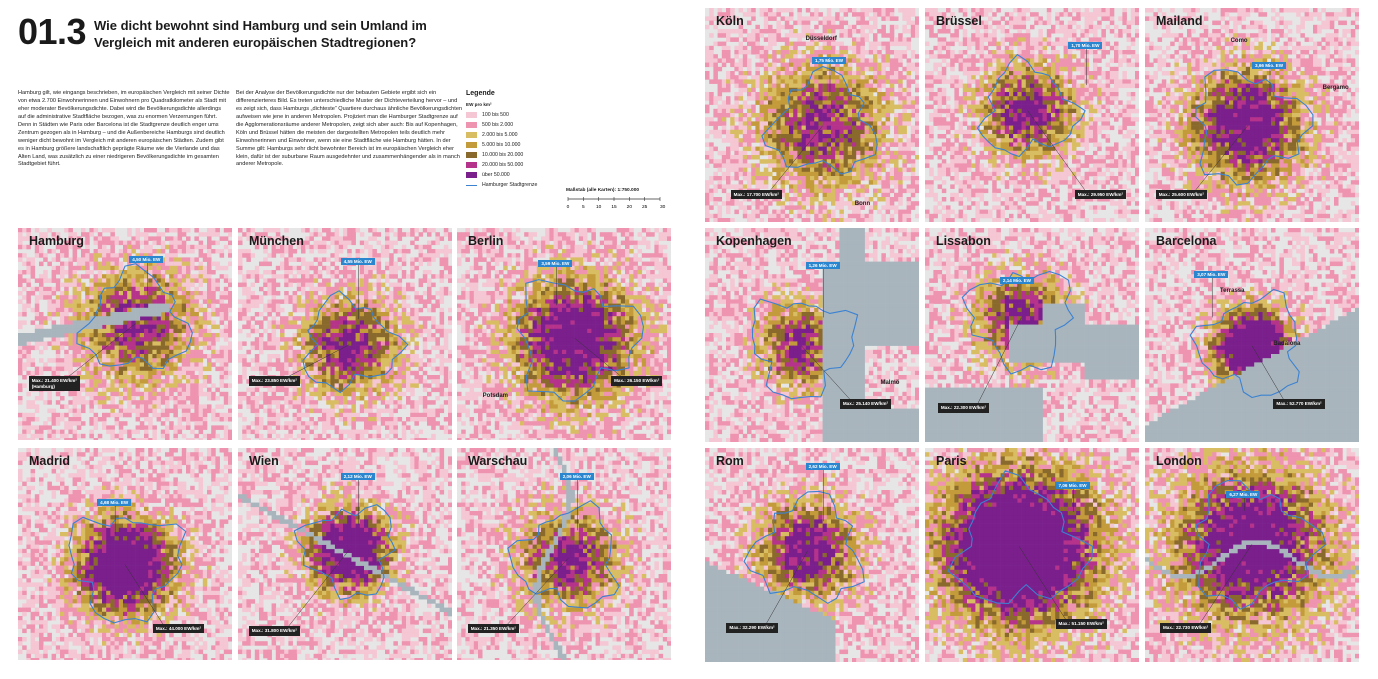 Image resolution: width=1378 pixels, height=679 pixels. What do you see at coordinates (276, 241) in the screenshot?
I see `map-city-name: München` at bounding box center [276, 241].